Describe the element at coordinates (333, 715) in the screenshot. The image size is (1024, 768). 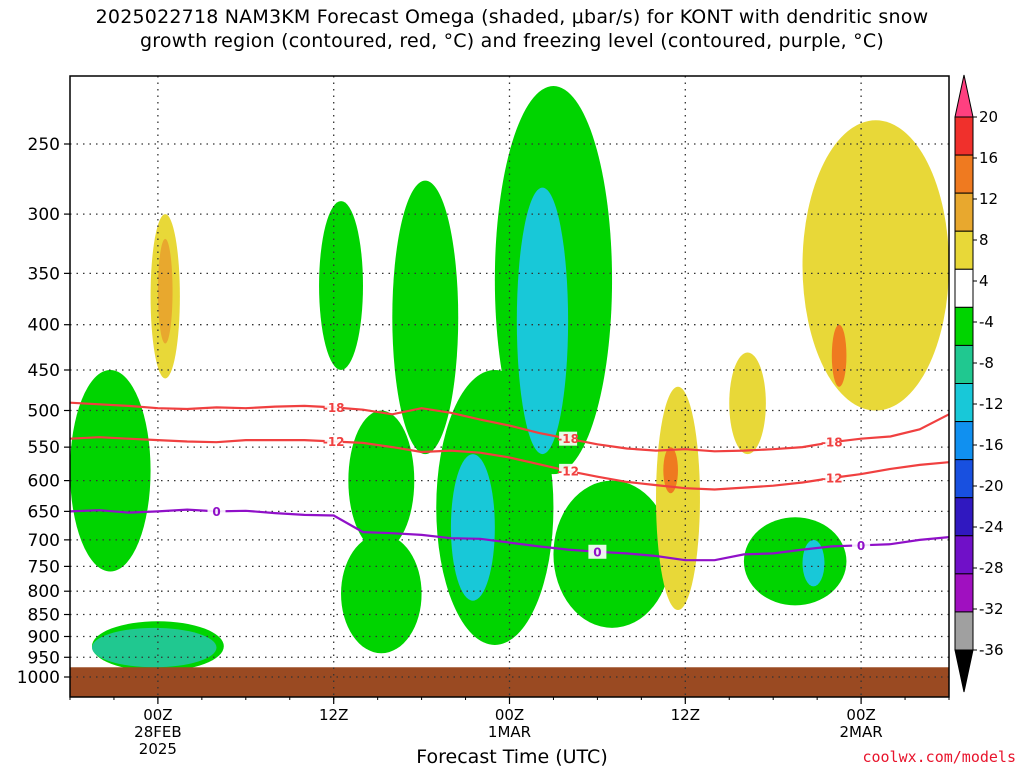
I see `x-tick-label-18: 12Z` at that location.